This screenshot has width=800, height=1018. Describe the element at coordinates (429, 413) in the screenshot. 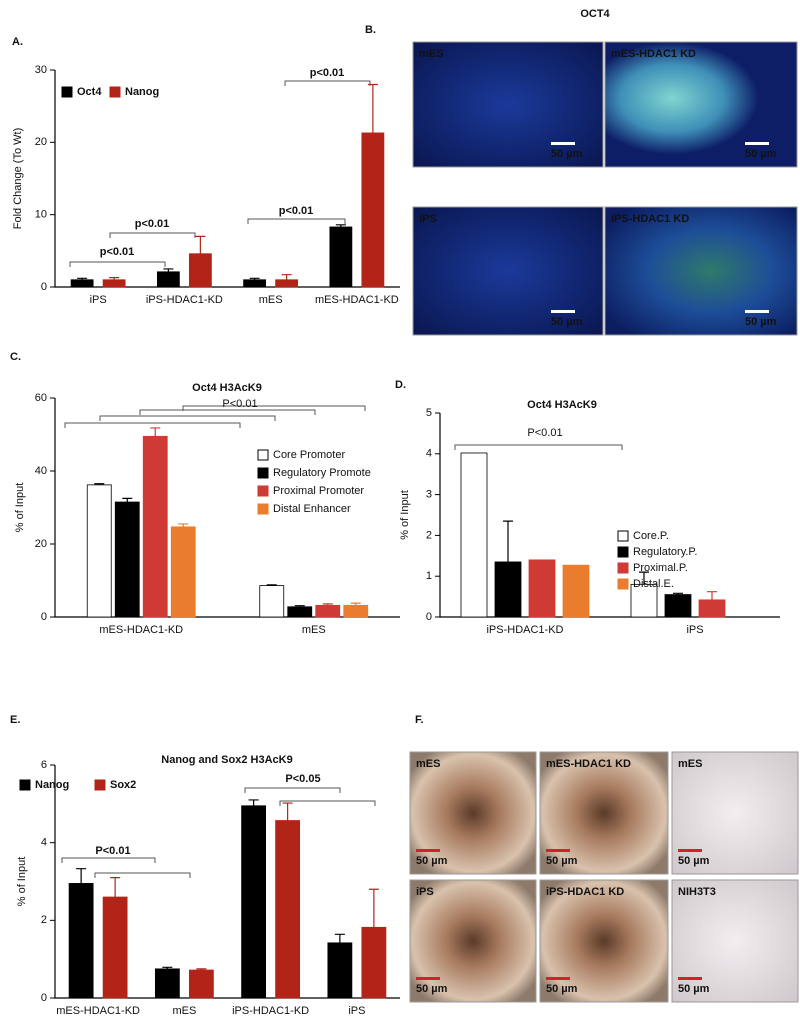

I see `y-tick-label: 5` at that location.